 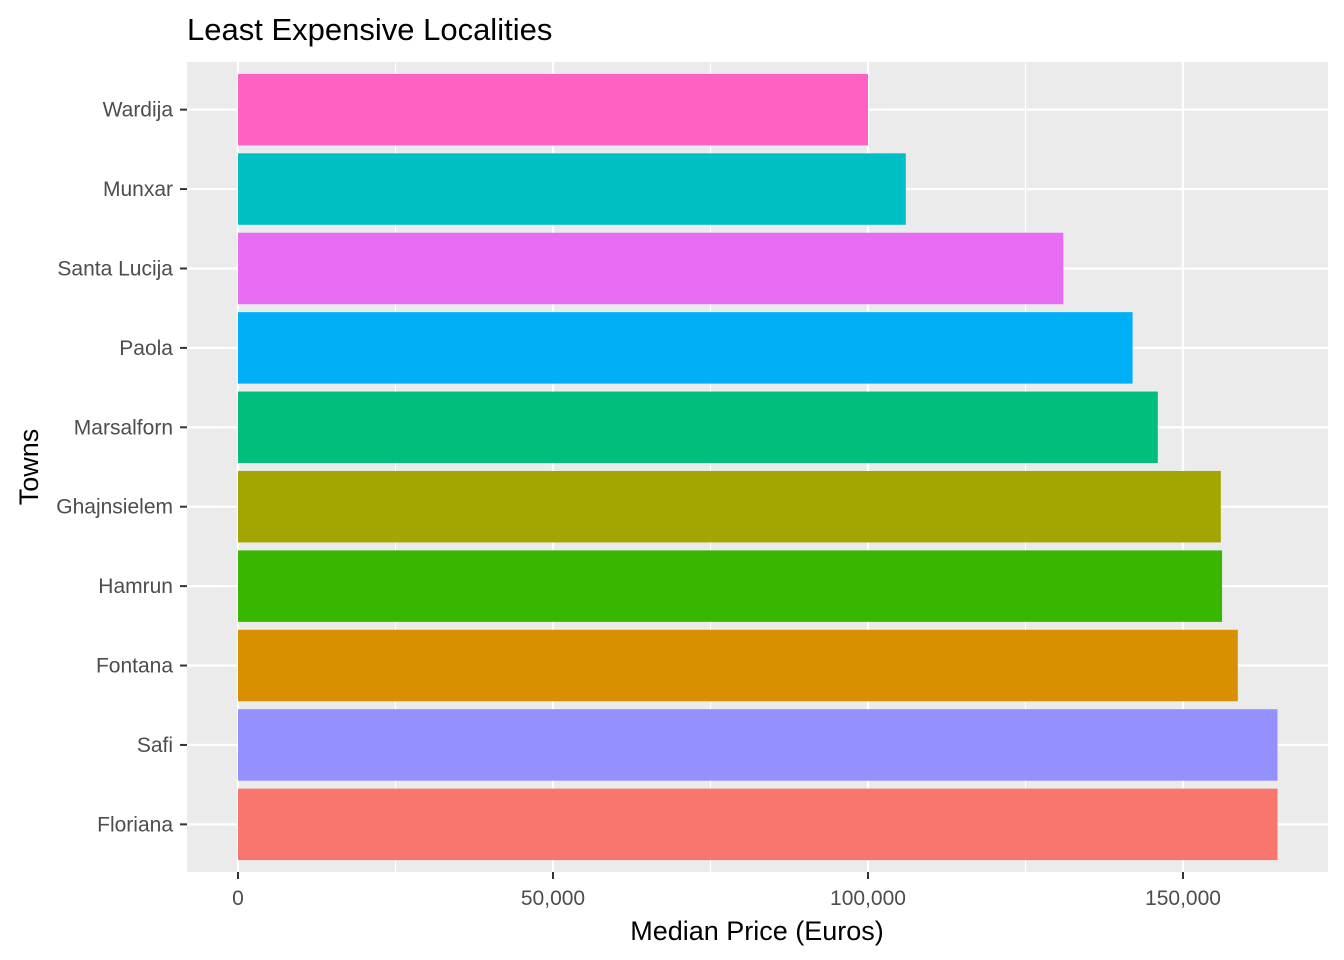 What do you see at coordinates (123, 427) in the screenshot?
I see `y-tick-label: Marsalforn` at bounding box center [123, 427].